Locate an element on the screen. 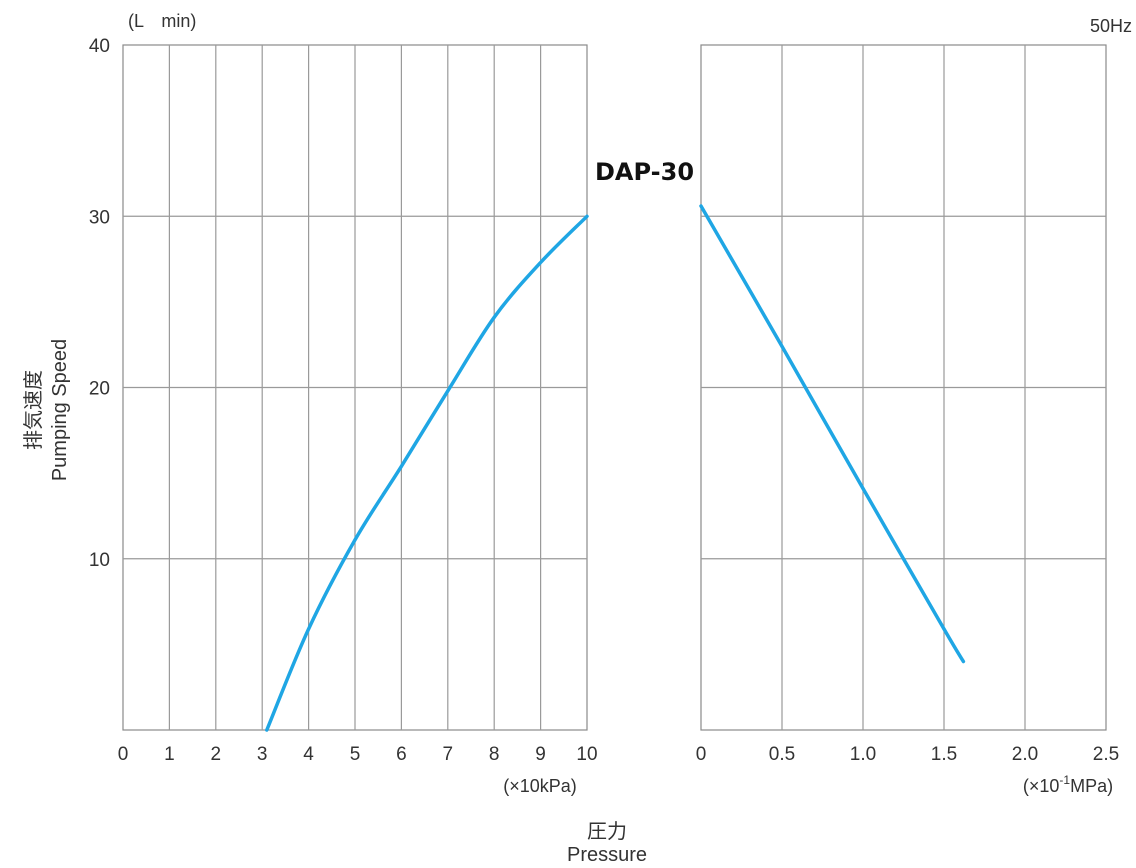 The image size is (1136, 868). vacuum-x-tick-label-0: 0 is located at coordinates (123, 754).